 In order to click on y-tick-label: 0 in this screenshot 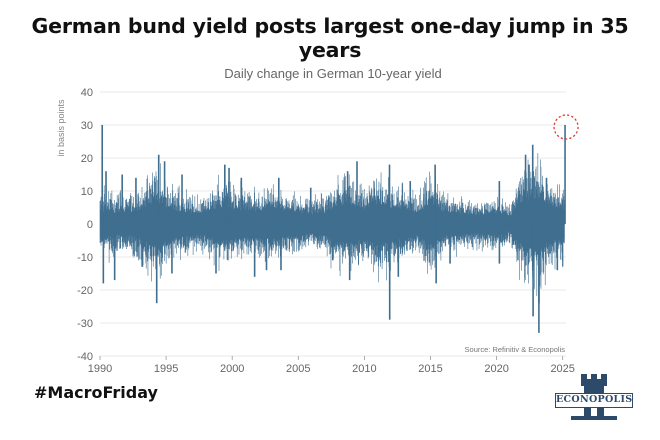, I will do `click(90, 225)`.